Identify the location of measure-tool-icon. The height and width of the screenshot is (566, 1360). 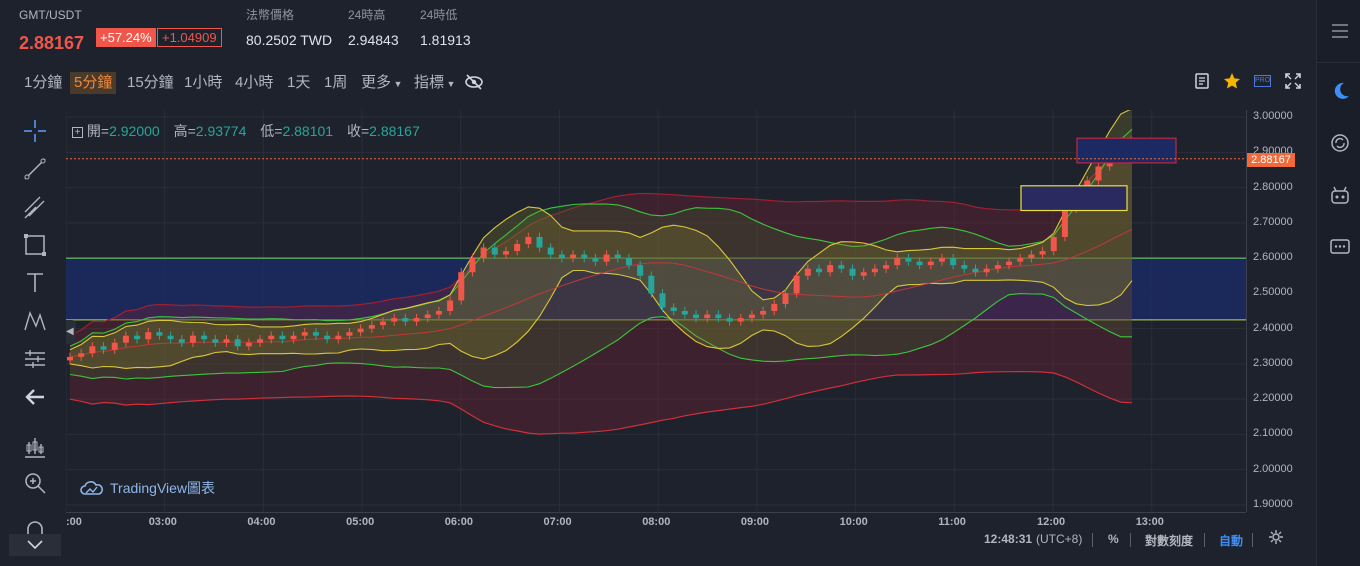
(35, 359).